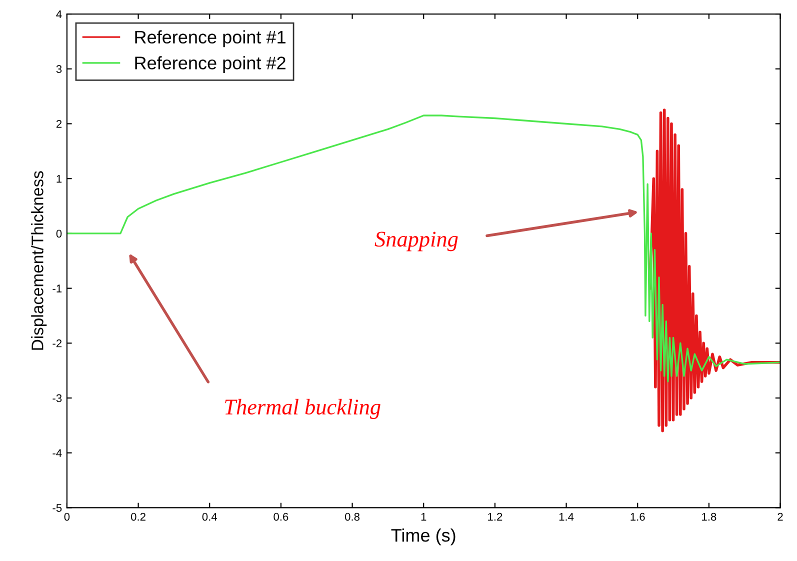 The width and height of the screenshot is (797, 561). Describe the element at coordinates (210, 516) in the screenshot. I see `x-tick-label: 0.4` at that location.